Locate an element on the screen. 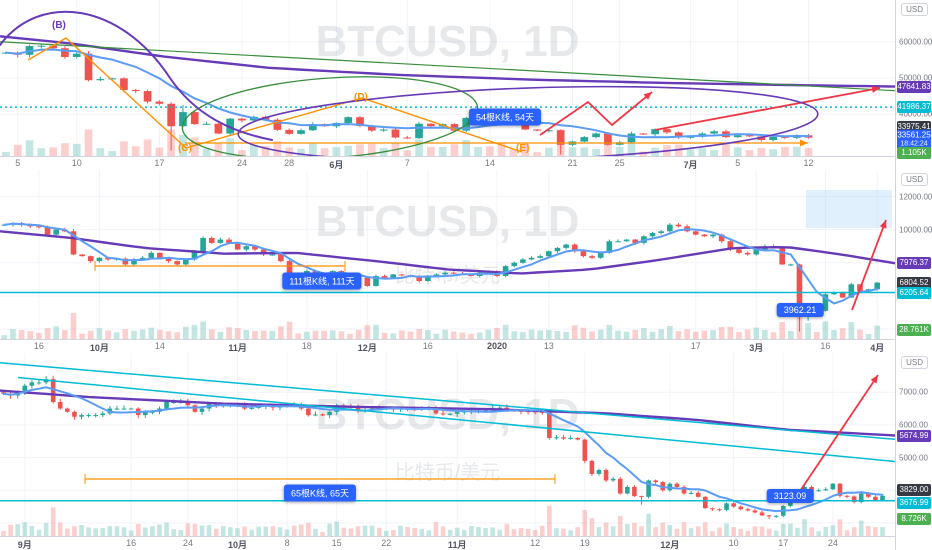 This screenshot has width=932, height=550. price-badge: 5674.99 is located at coordinates (914, 436).